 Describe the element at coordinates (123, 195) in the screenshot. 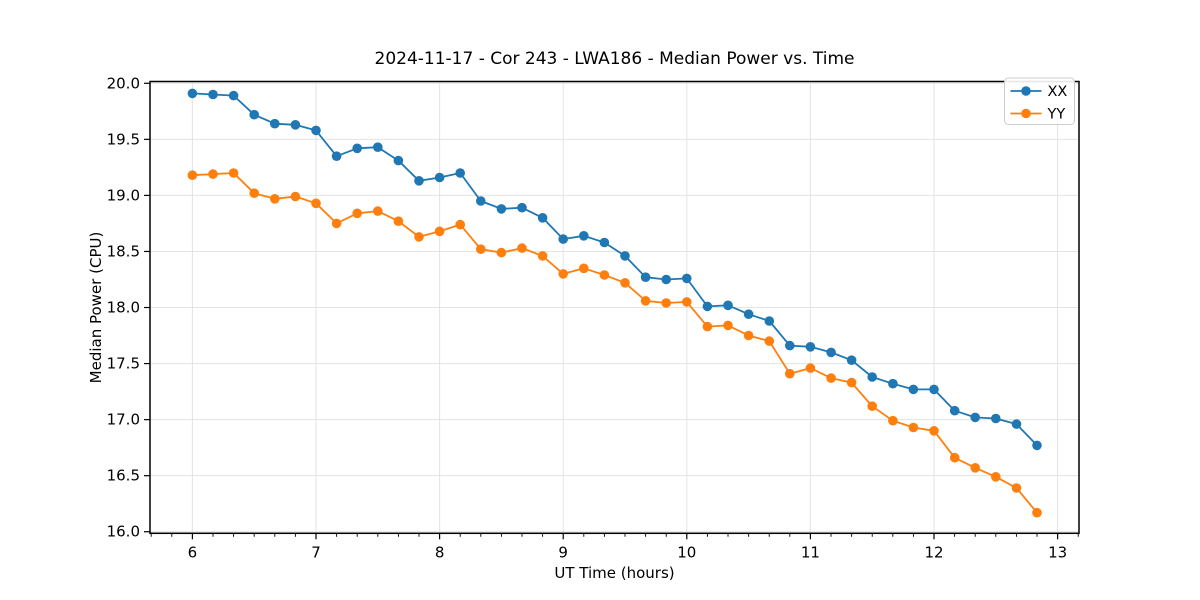

I see `y-tick-label: 19.0` at that location.